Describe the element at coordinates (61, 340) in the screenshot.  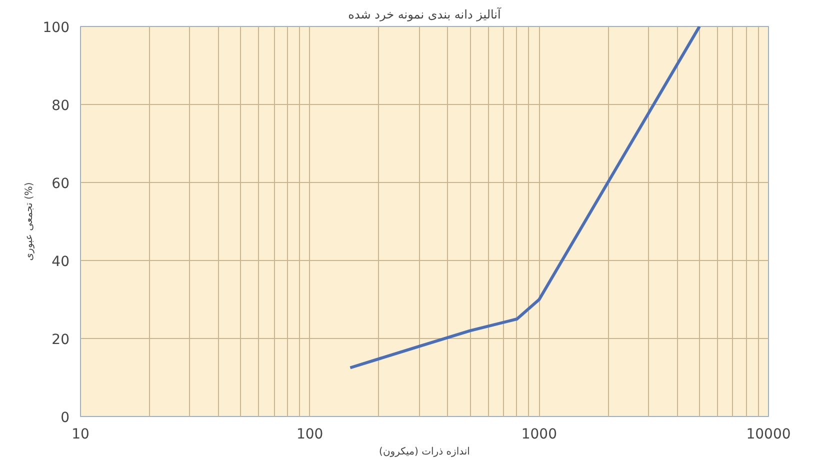
I see `y-tick-label: 20` at that location.